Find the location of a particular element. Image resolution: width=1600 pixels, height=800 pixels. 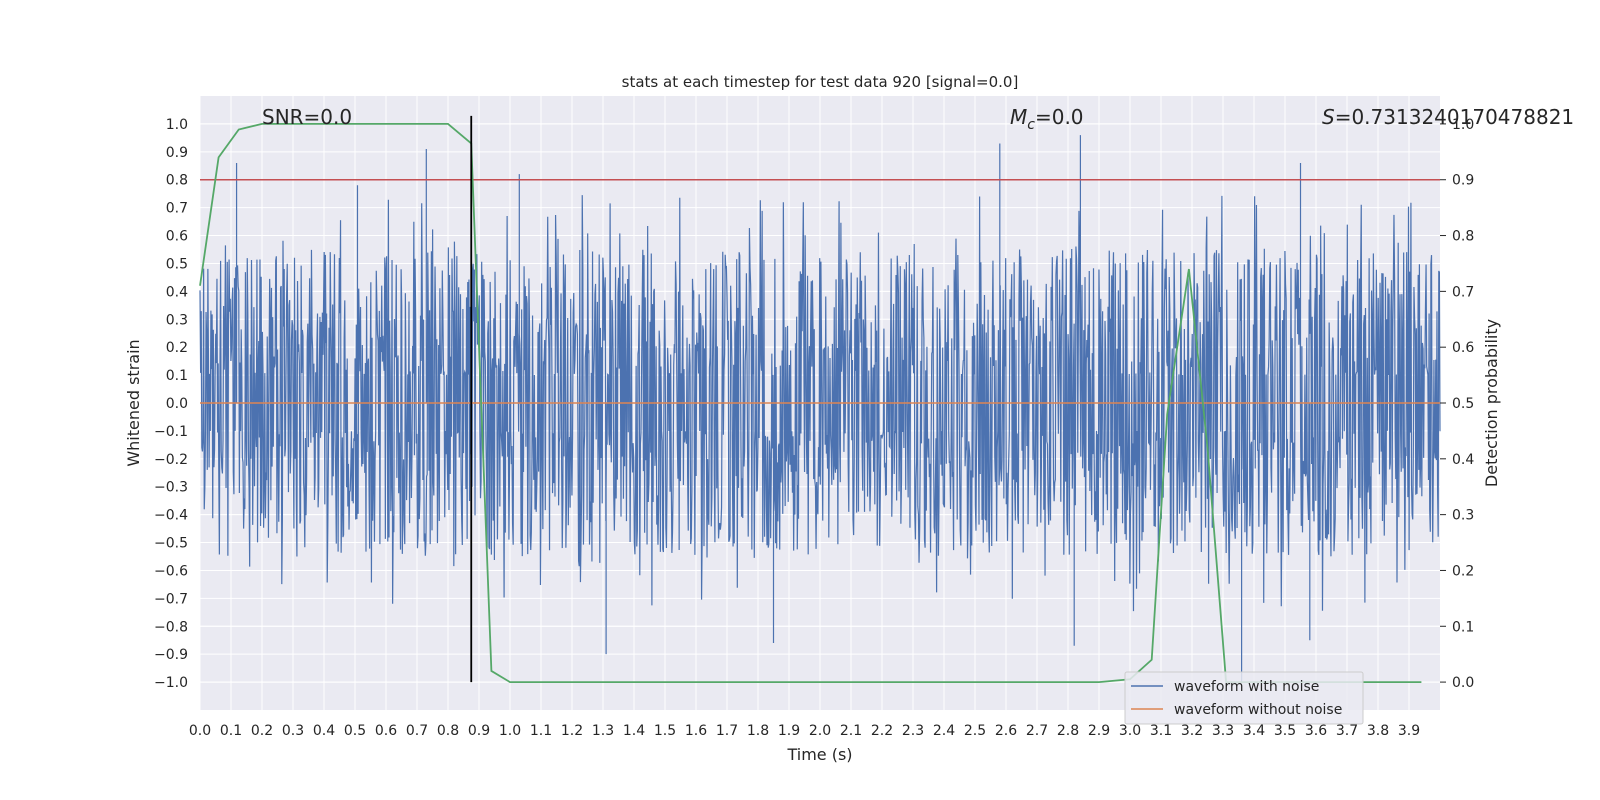

x-tick-label: 1.4 is located at coordinates (634, 731).